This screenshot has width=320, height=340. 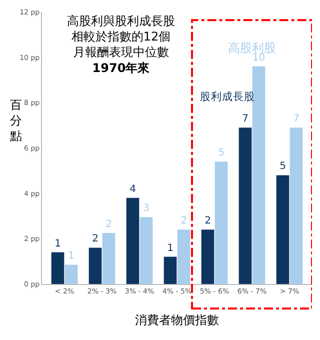 What do you see at coordinates (133, 189) in the screenshot?
I see `data-label: 4` at bounding box center [133, 189].